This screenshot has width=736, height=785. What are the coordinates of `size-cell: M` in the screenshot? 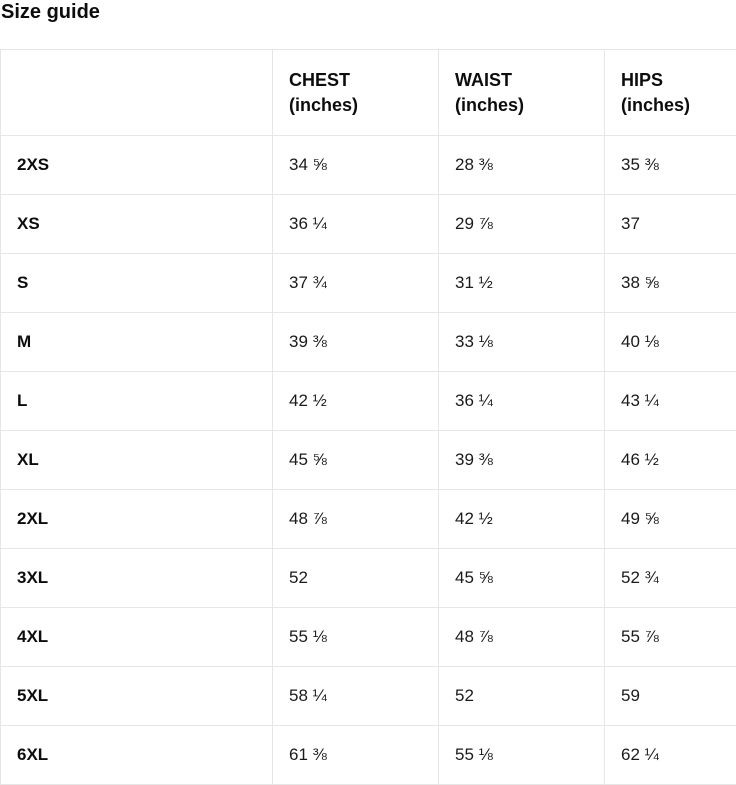 It's located at (136, 342).